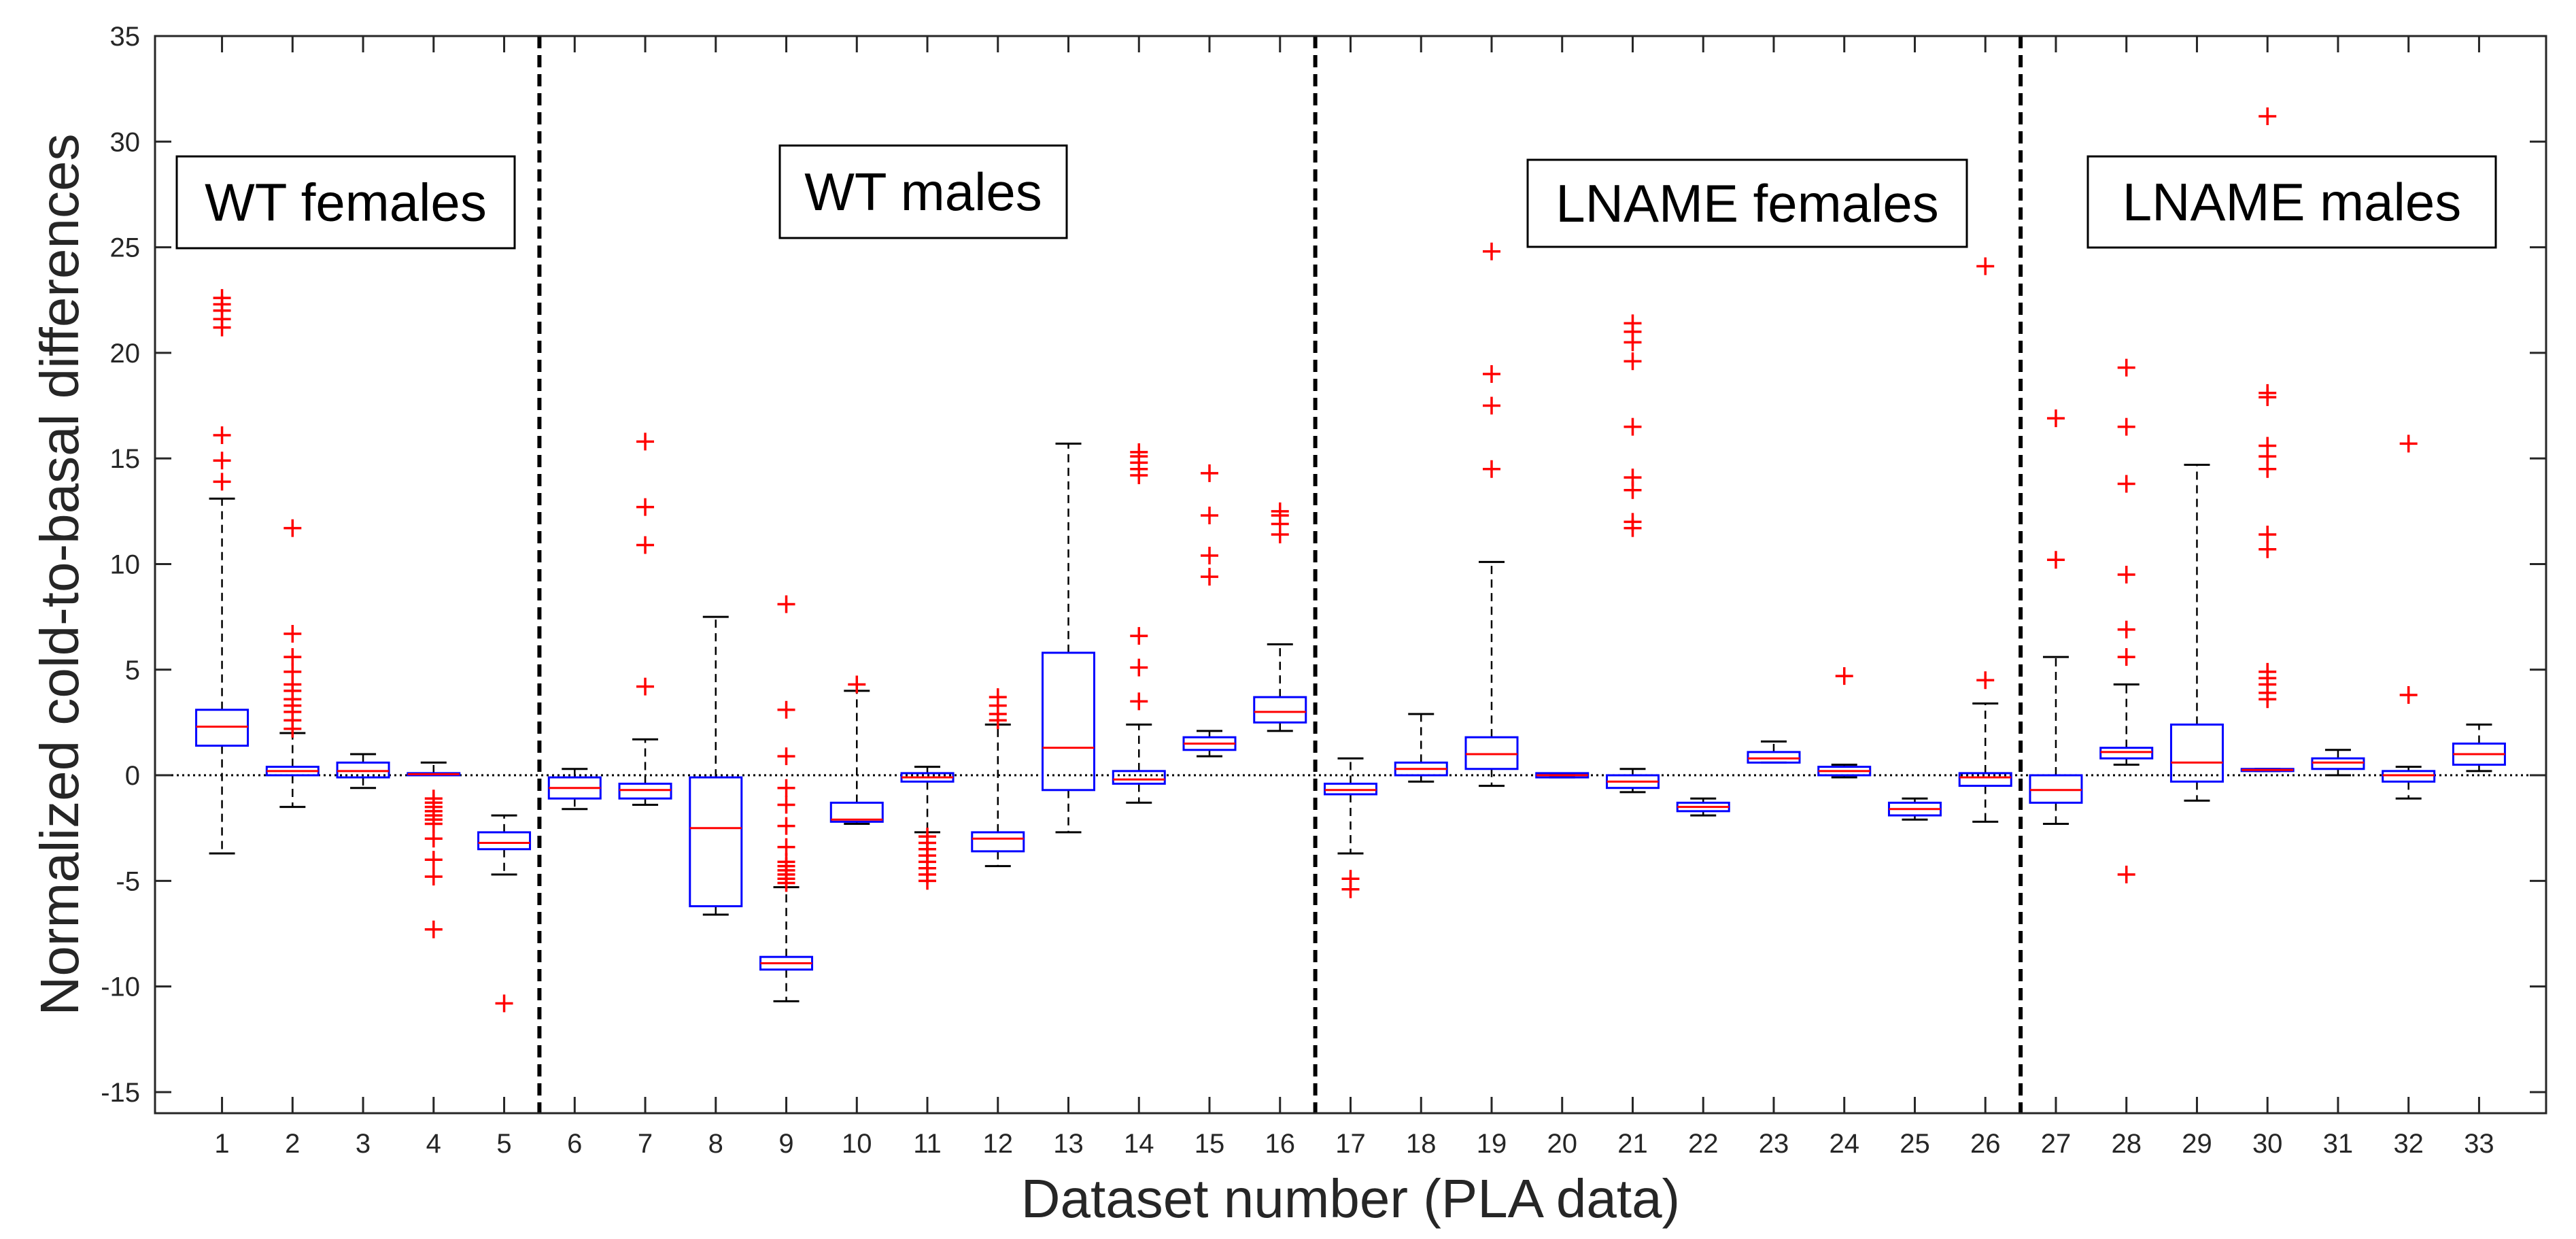  What do you see at coordinates (120, 1093) in the screenshot?
I see `y-tick-label: -15` at bounding box center [120, 1093].